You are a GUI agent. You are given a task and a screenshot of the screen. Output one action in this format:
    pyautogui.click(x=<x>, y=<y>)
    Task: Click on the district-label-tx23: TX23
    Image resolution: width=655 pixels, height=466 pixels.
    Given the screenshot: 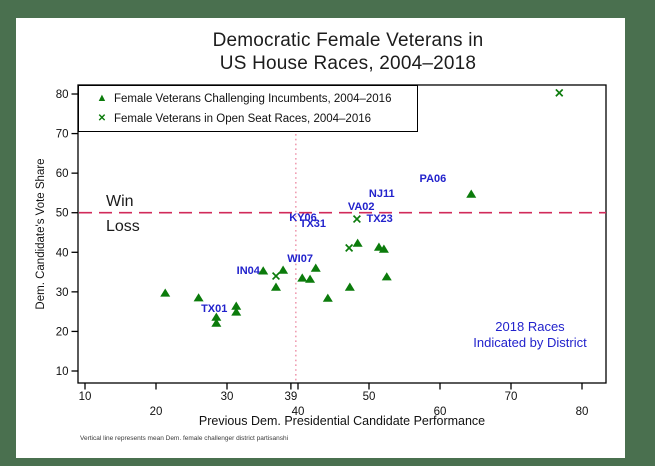 What is the action you would take?
    pyautogui.click(x=380, y=219)
    